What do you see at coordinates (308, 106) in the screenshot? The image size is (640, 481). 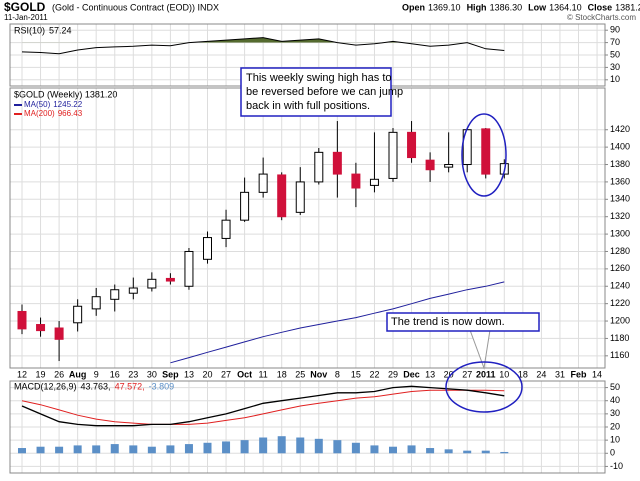 I see `annotation-text: back in with full positions.` at bounding box center [308, 106].